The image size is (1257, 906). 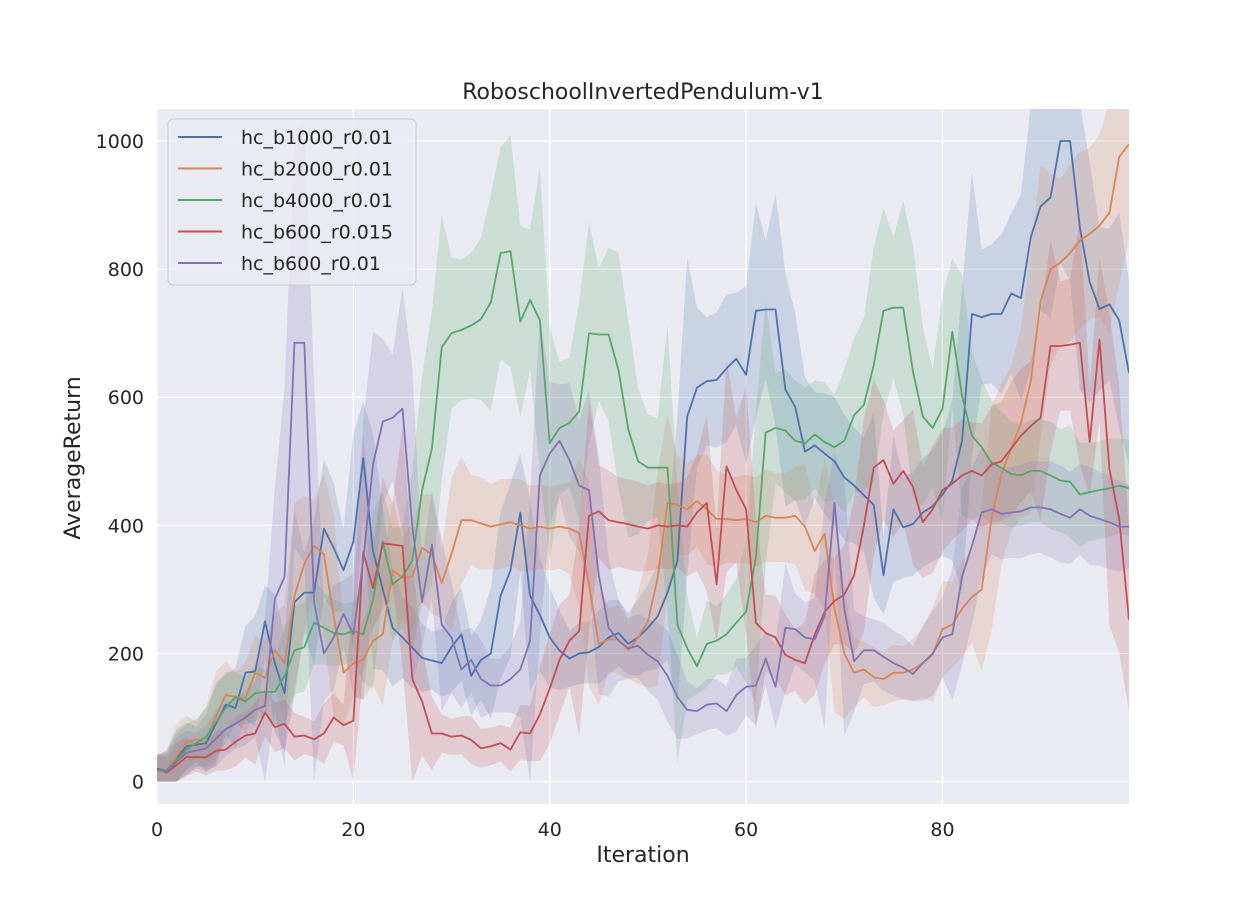 I want to click on x-tick-label: 0, so click(x=157, y=830).